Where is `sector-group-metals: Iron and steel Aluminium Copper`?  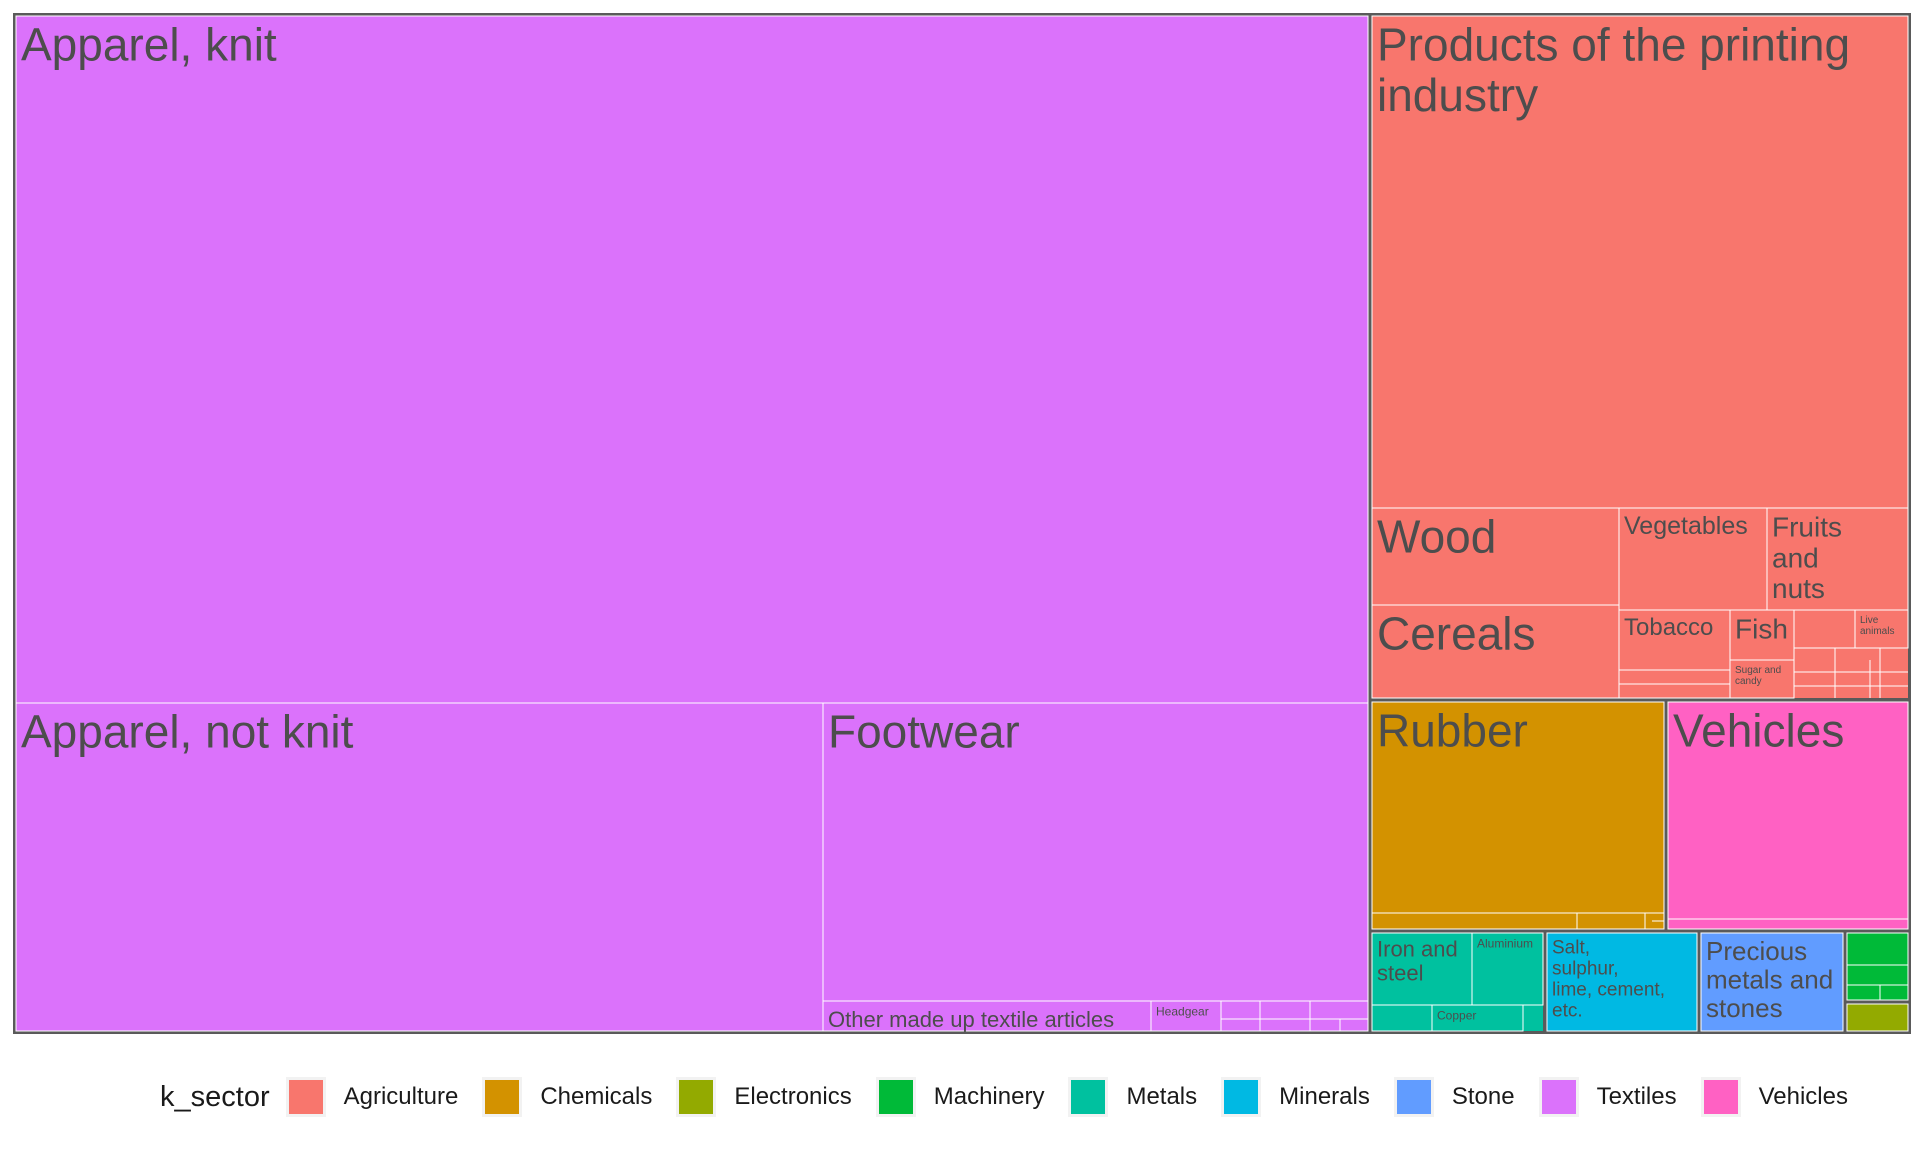 sector-group-metals: Iron and steel Aluminium Copper is located at coordinates (1457, 982).